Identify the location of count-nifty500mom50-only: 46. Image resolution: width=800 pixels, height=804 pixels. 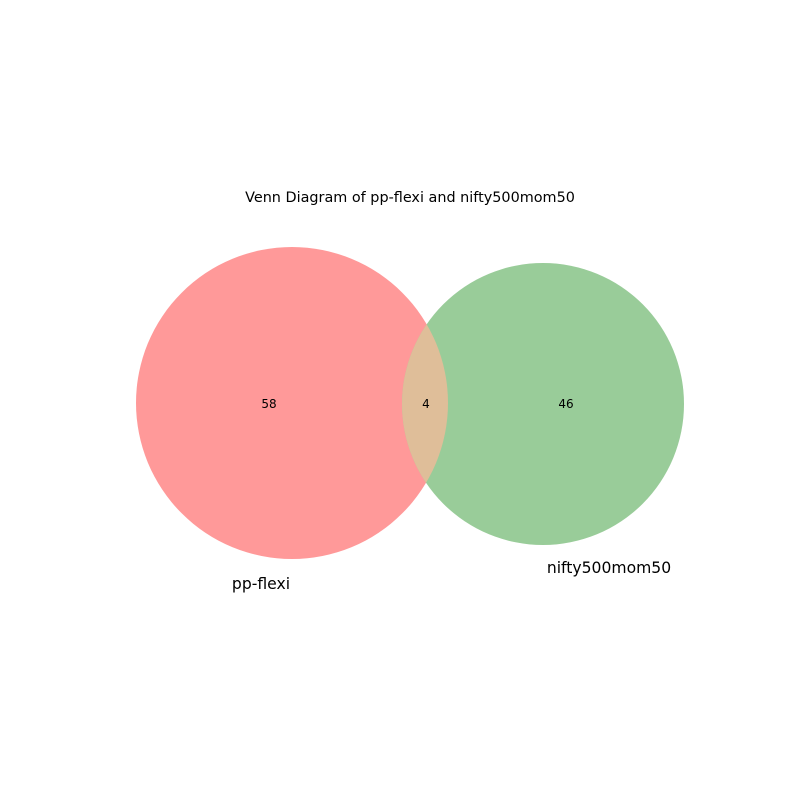
(565, 404).